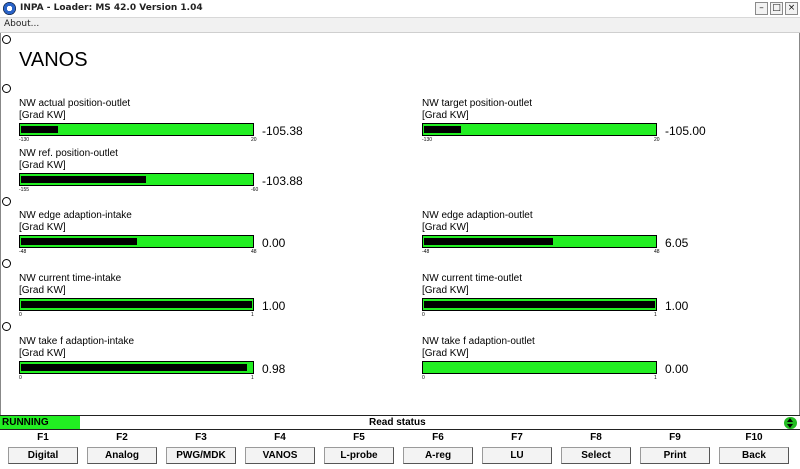 The image size is (800, 469). Describe the element at coordinates (477, 103) in the screenshot. I see `gauge-label: NW target position-outlet` at that location.